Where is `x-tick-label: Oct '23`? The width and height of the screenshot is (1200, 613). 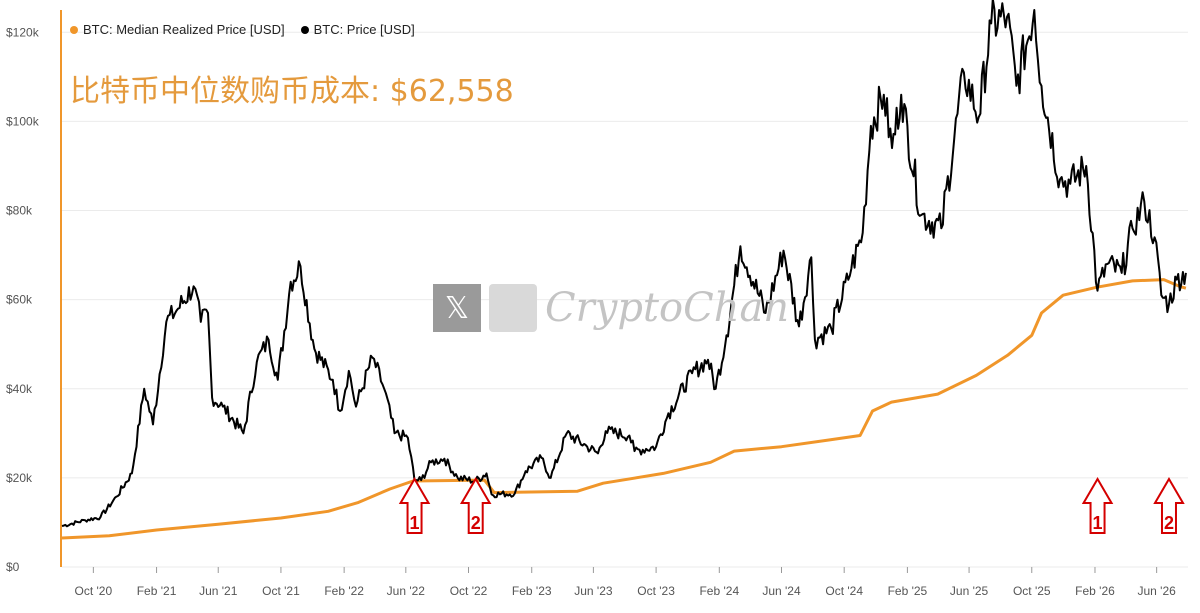 x-tick-label: Oct '23 is located at coordinates (656, 591).